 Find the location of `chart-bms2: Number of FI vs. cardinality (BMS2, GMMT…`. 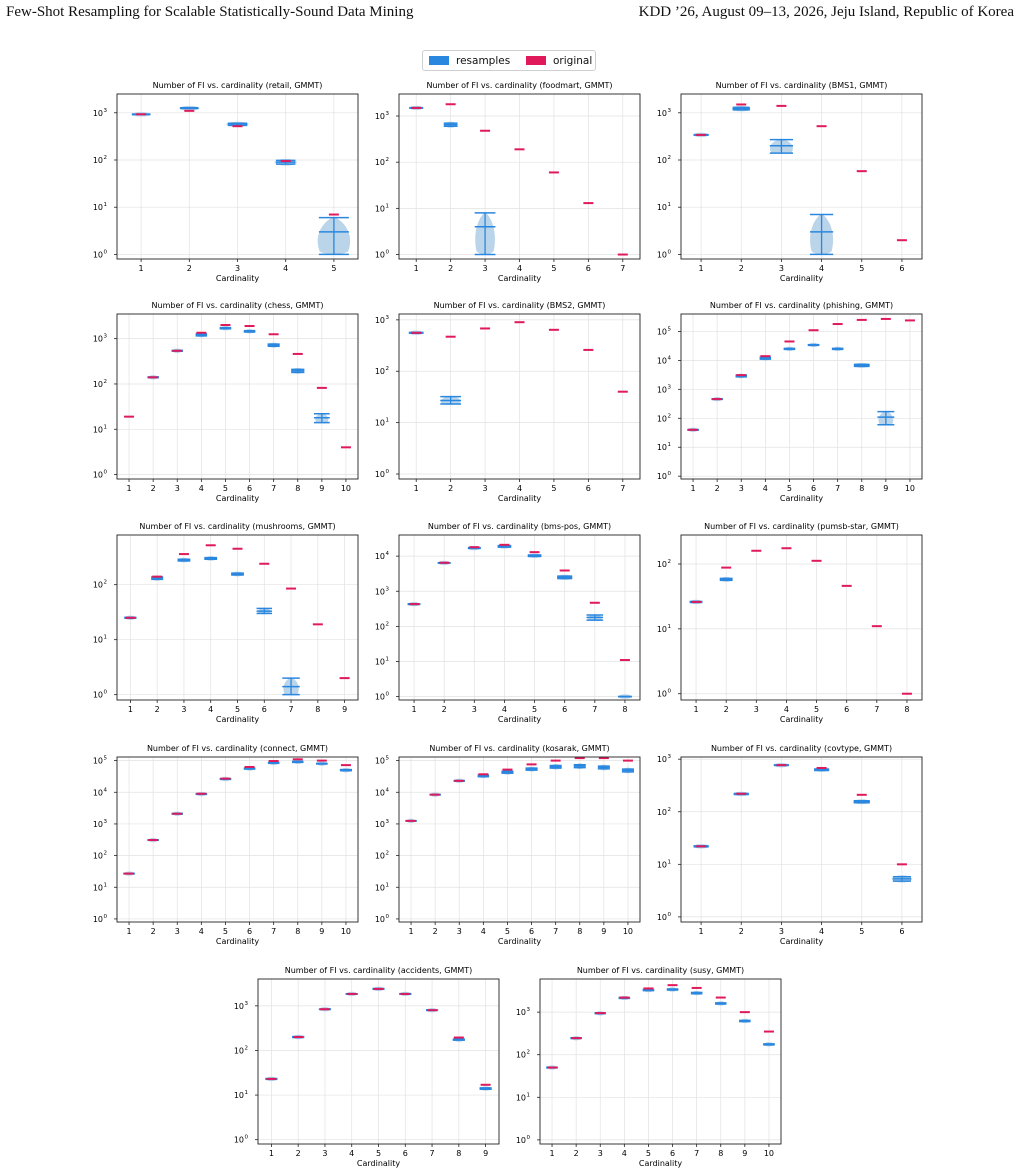

chart-bms2: Number of FI vs. cardinality (BMS2, GMMT… is located at coordinates (508, 402).